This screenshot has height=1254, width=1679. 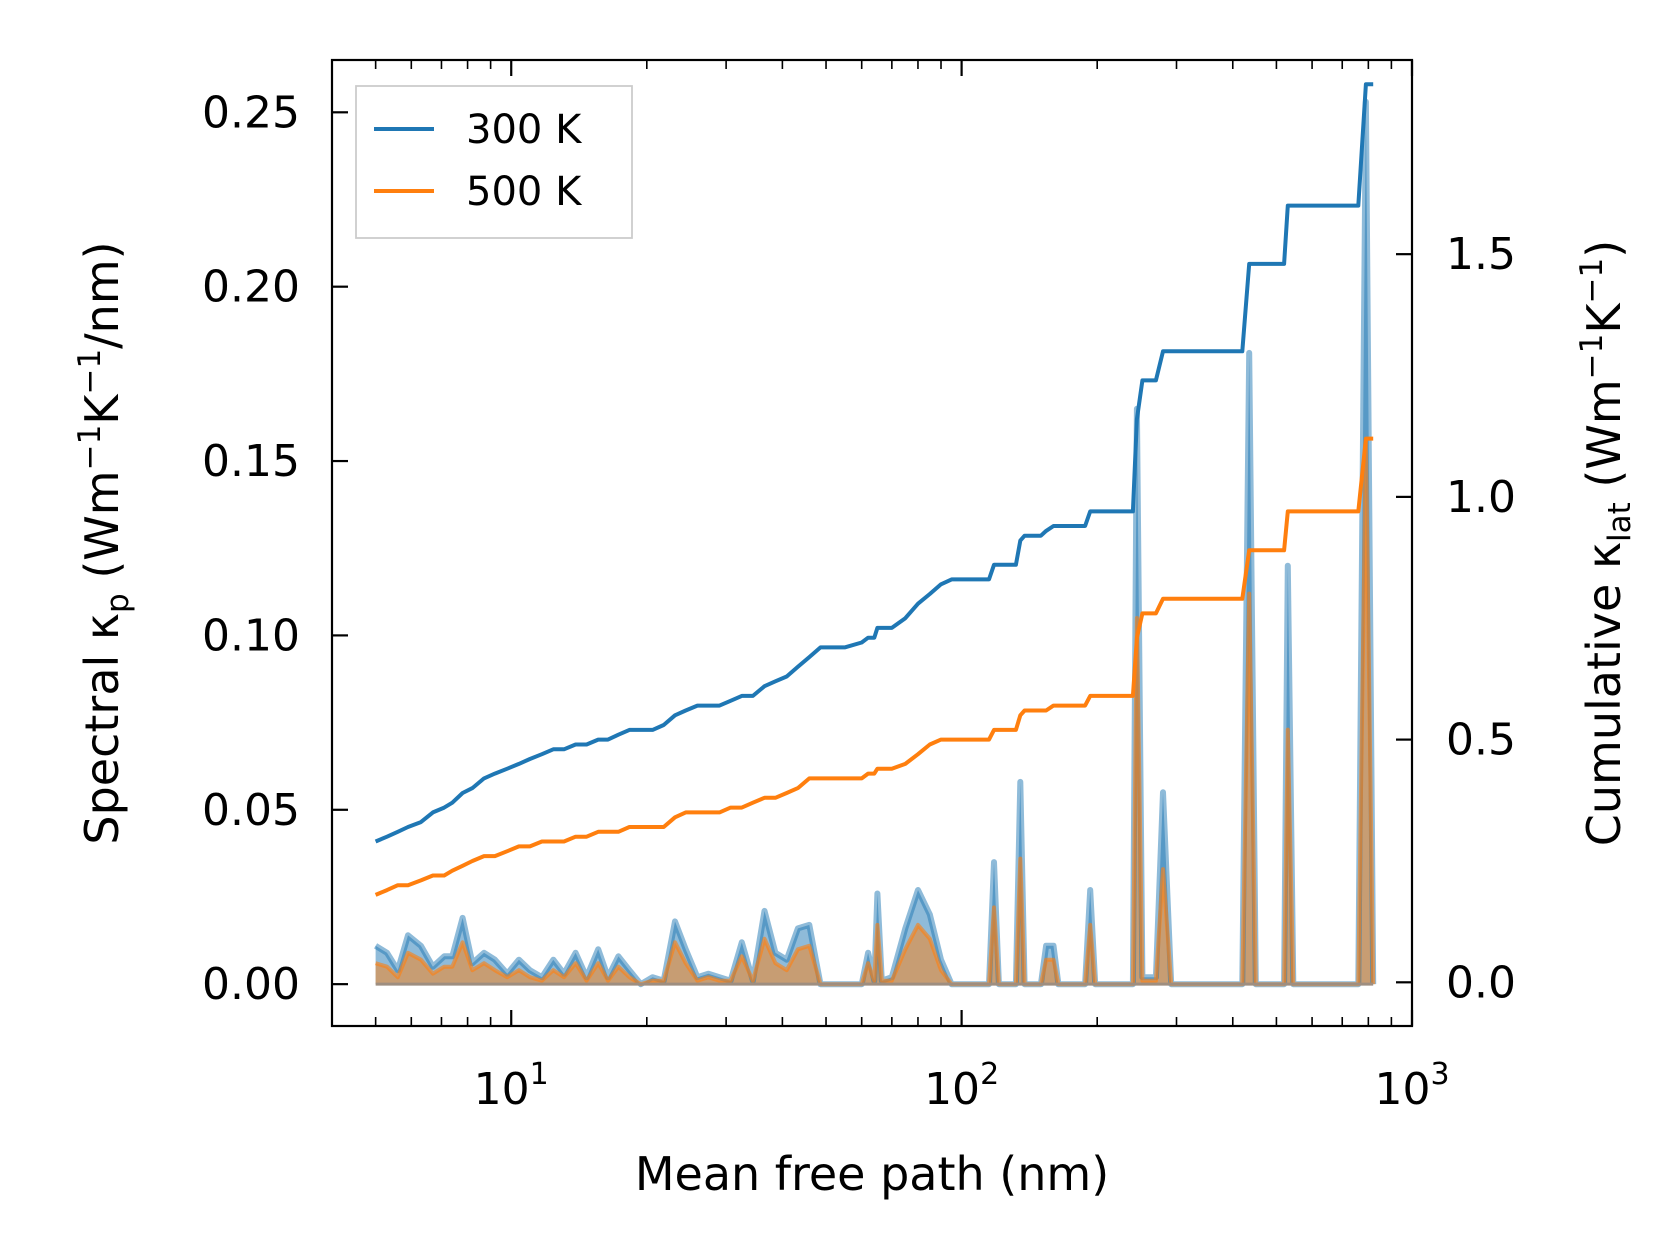 I want to click on legend: 300 K 500 K, so click(x=494, y=162).